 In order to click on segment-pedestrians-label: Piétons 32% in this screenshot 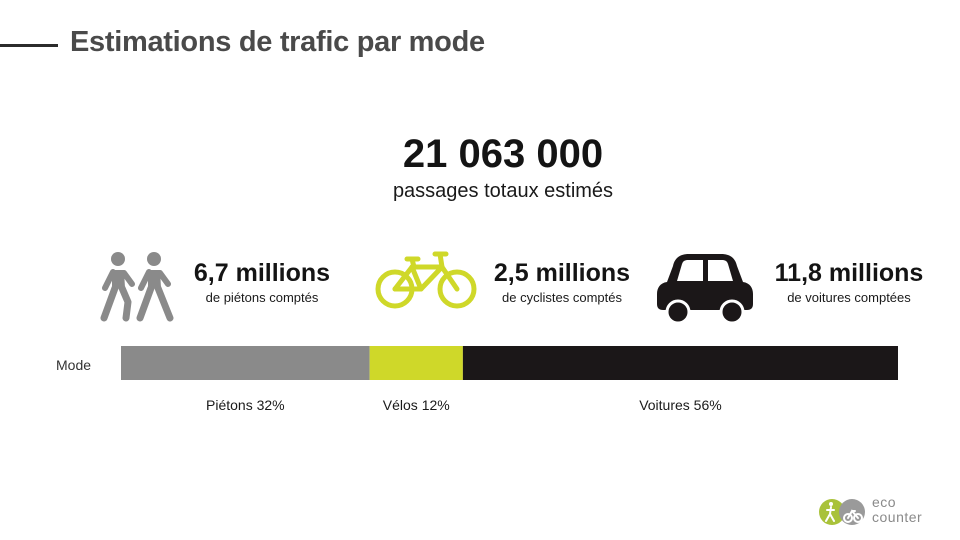, I will do `click(245, 405)`.